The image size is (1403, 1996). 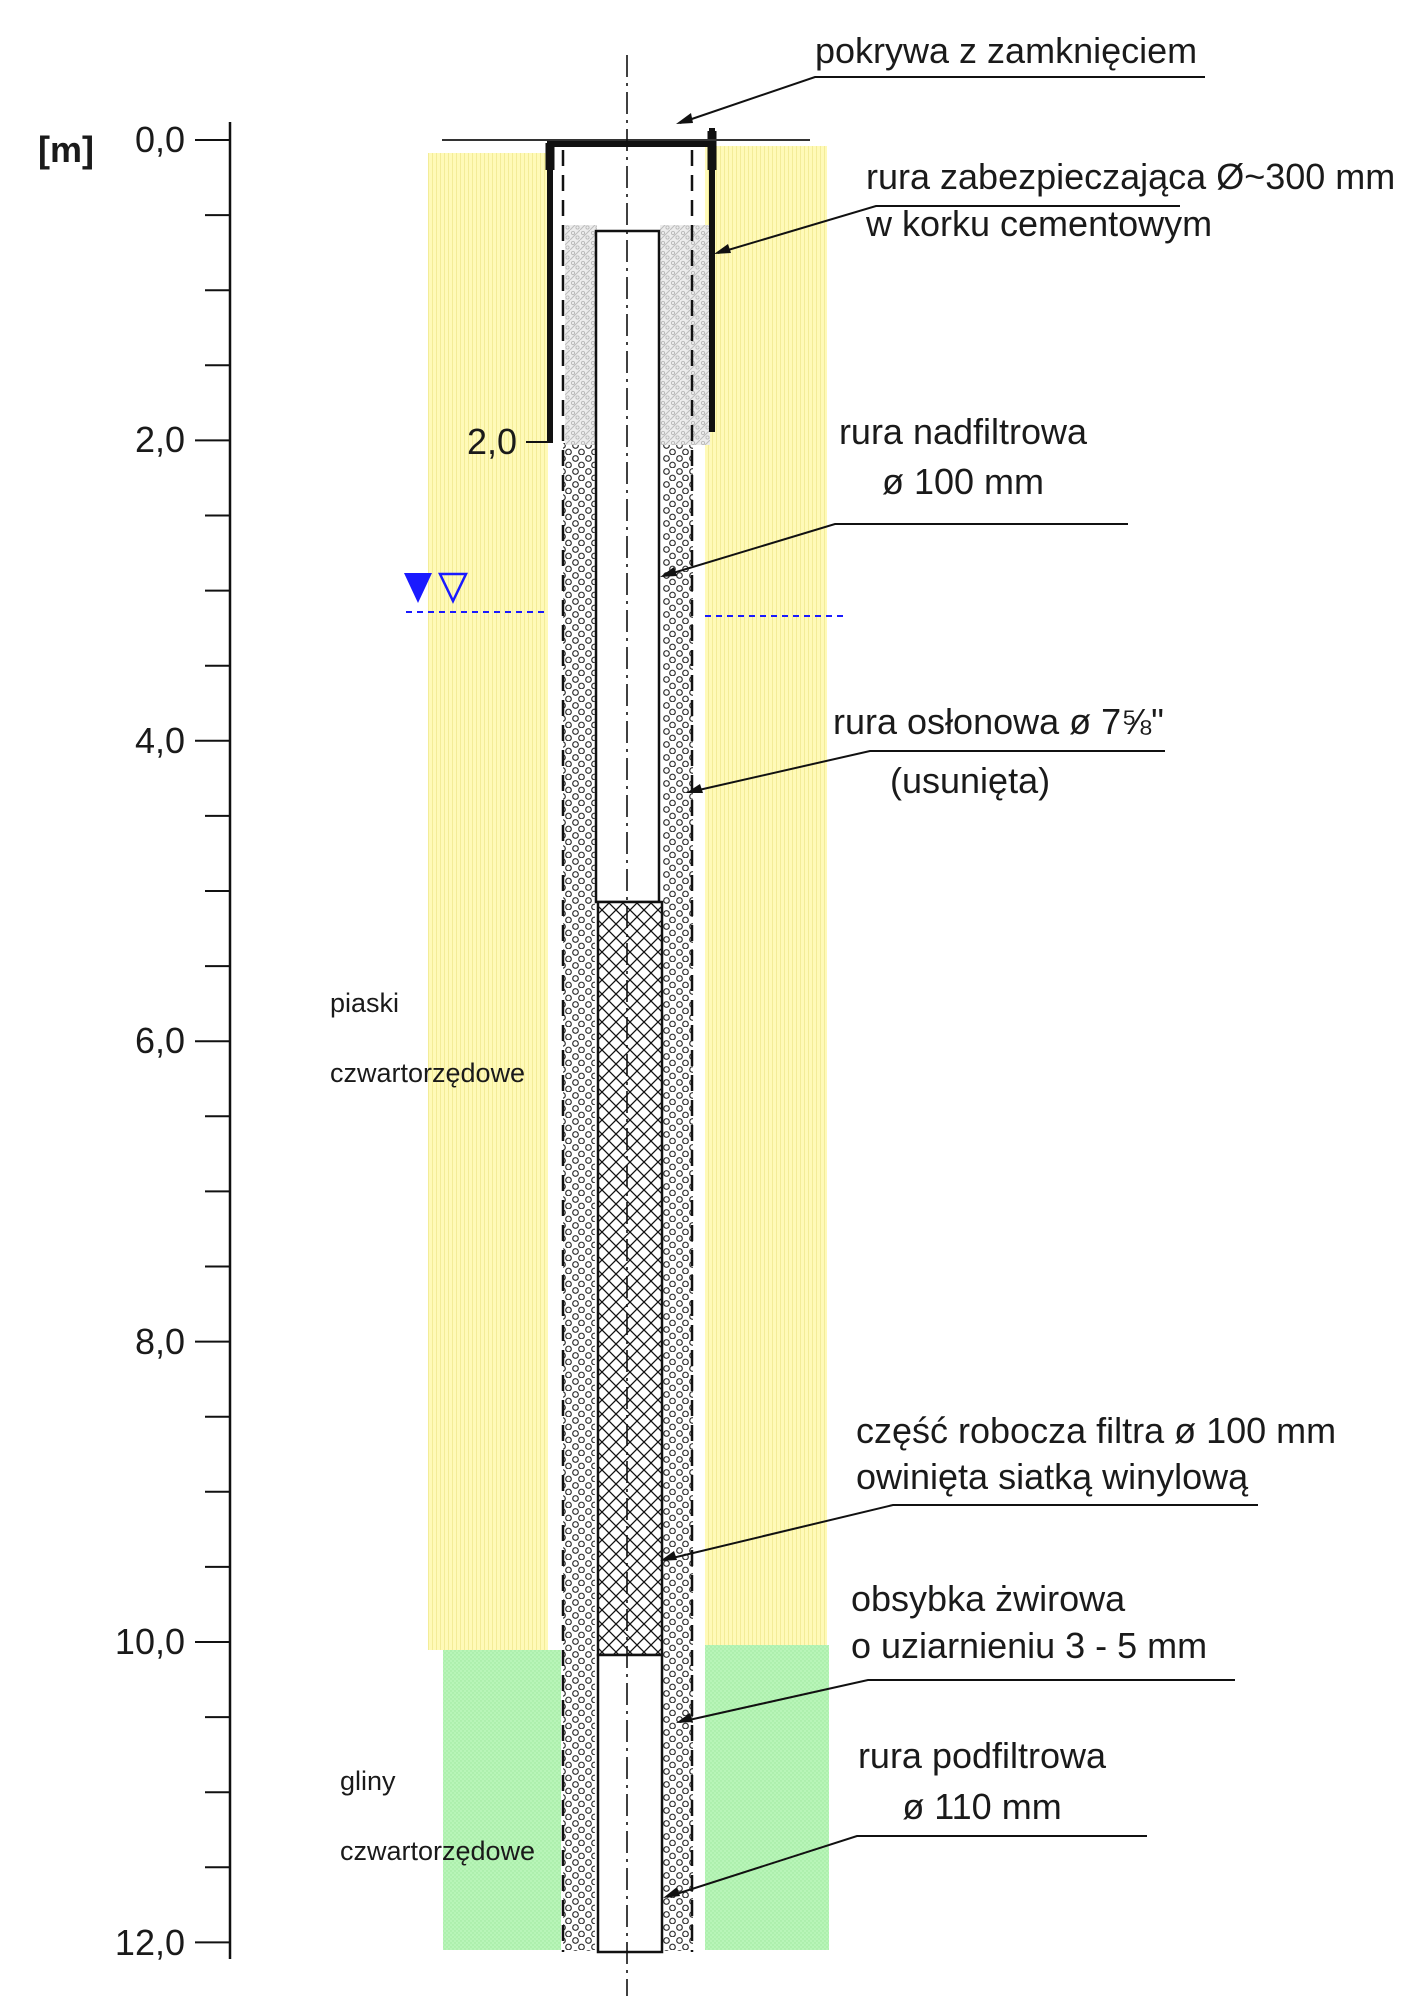 I want to click on arrowhead-cover, so click(x=684, y=118).